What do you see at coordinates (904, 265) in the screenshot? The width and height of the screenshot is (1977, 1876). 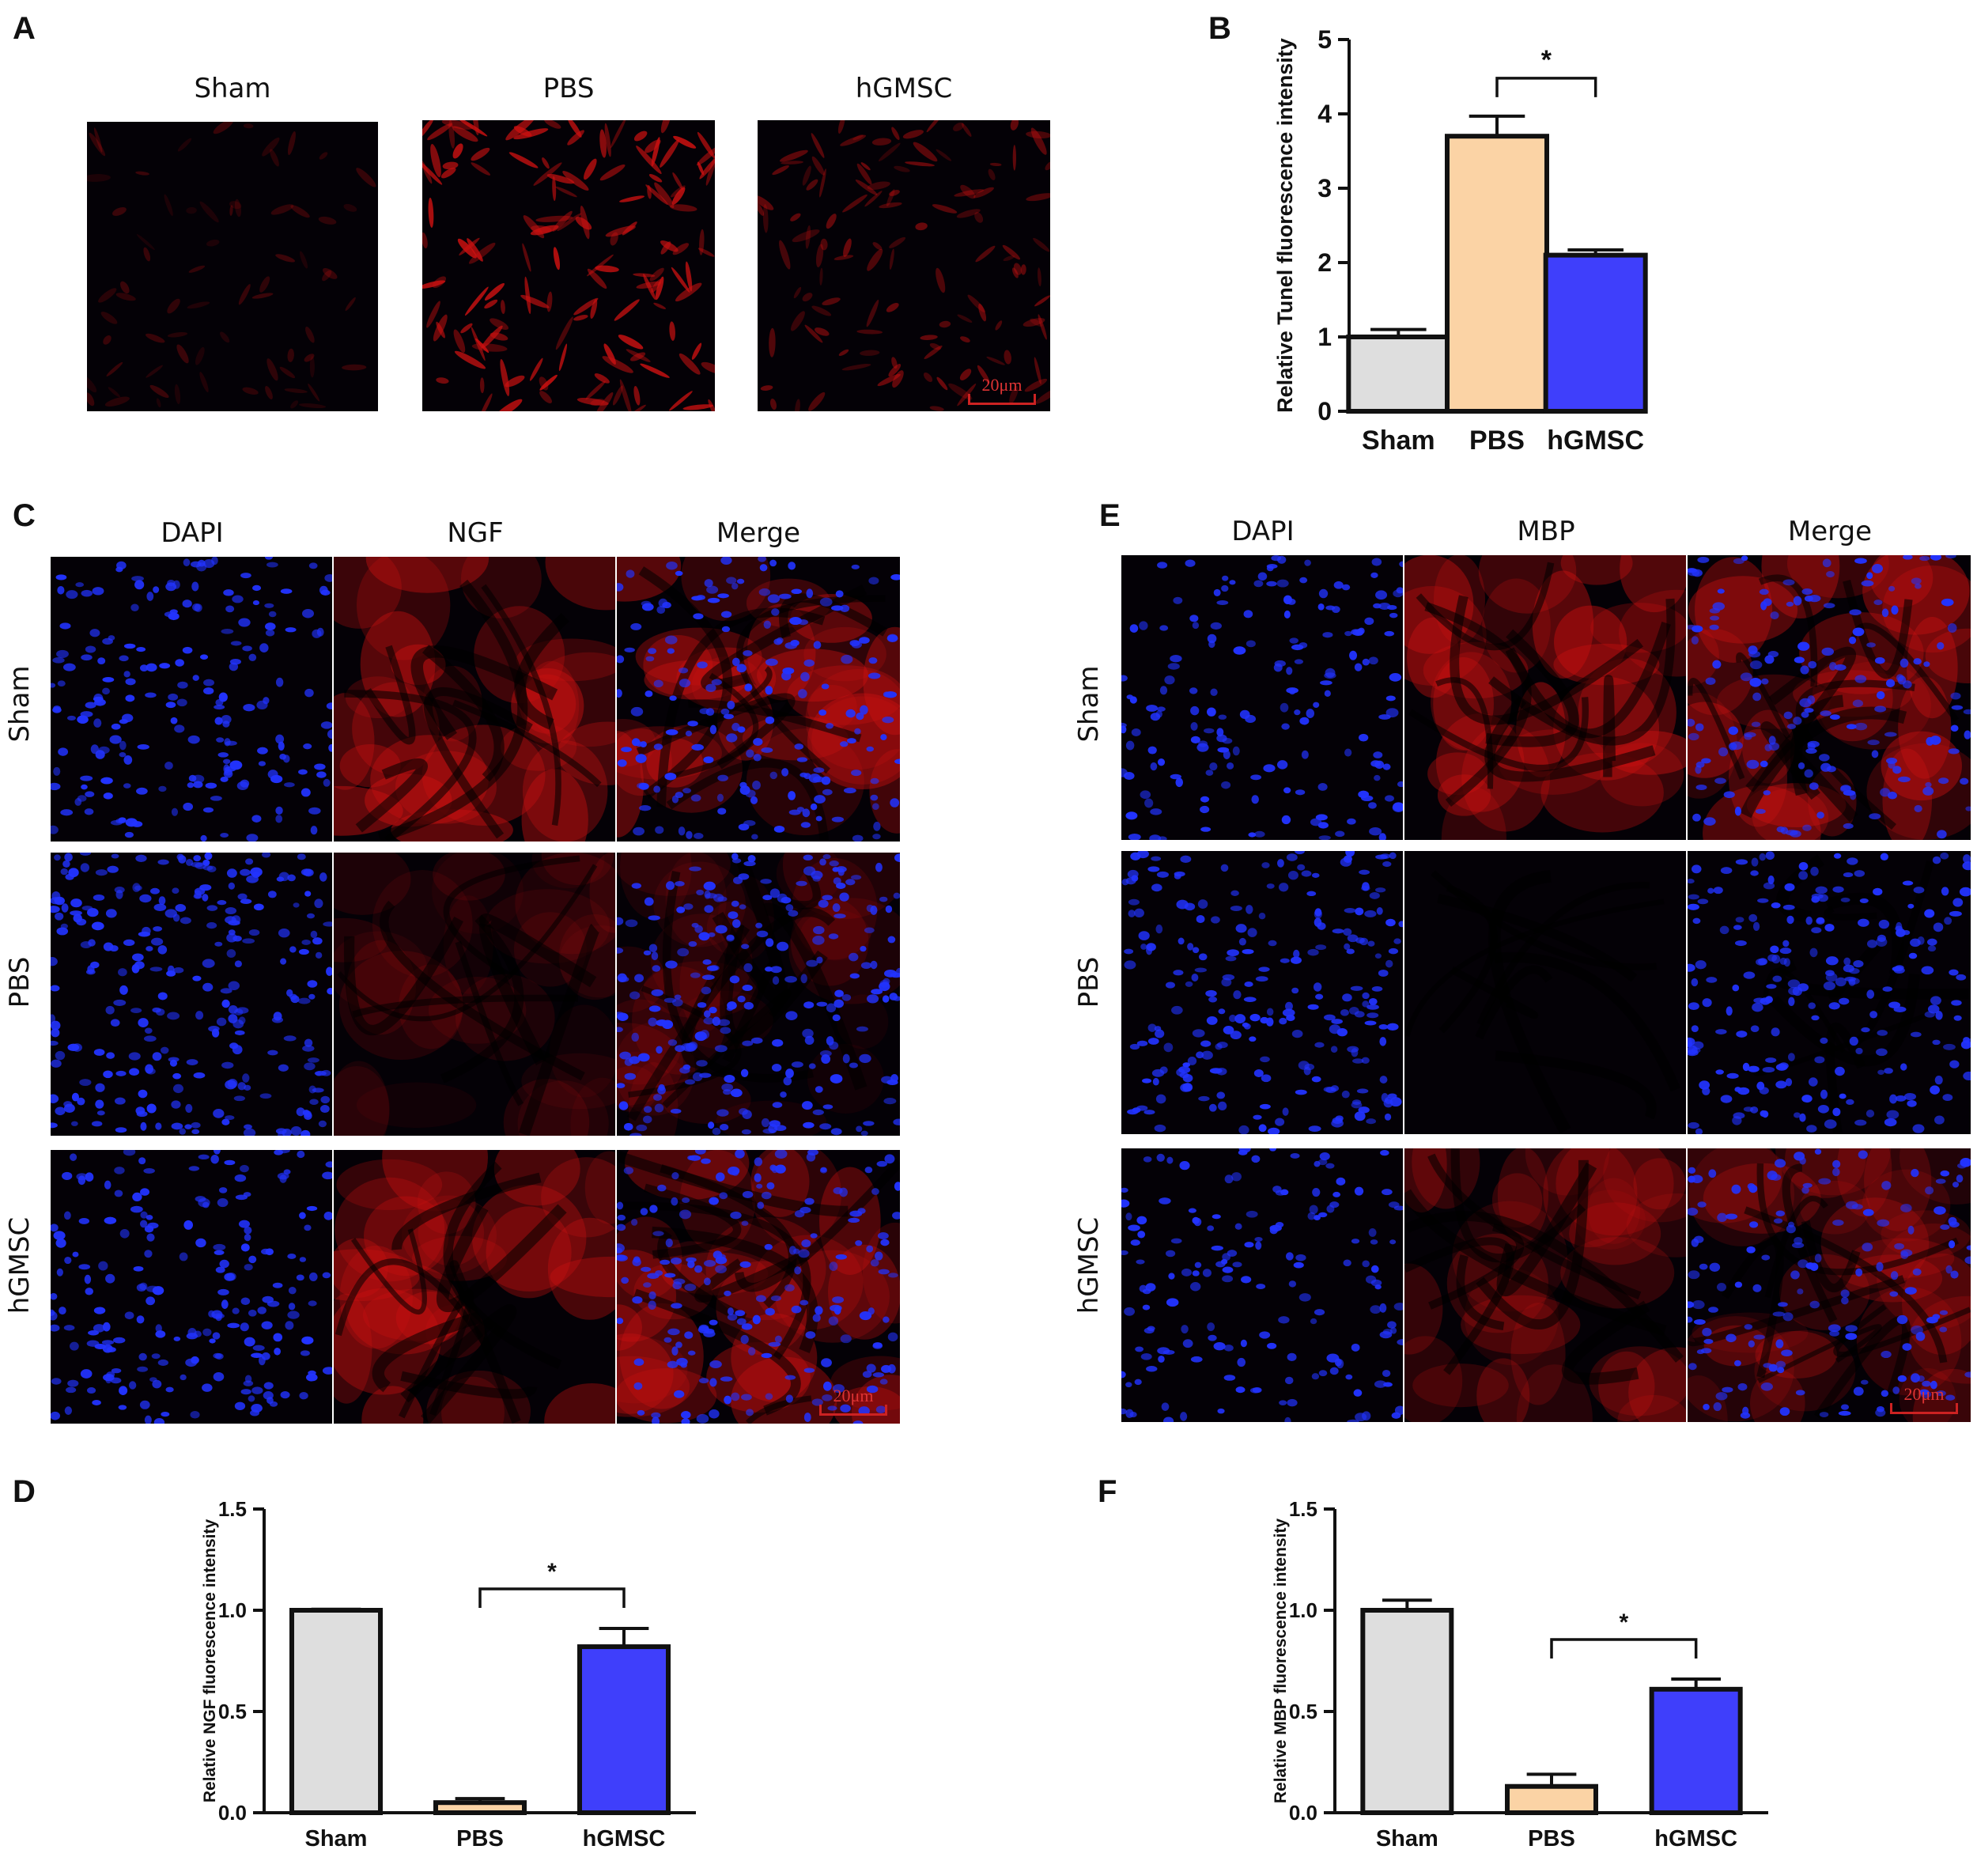 I see `tunel-image-hgmsc` at bounding box center [904, 265].